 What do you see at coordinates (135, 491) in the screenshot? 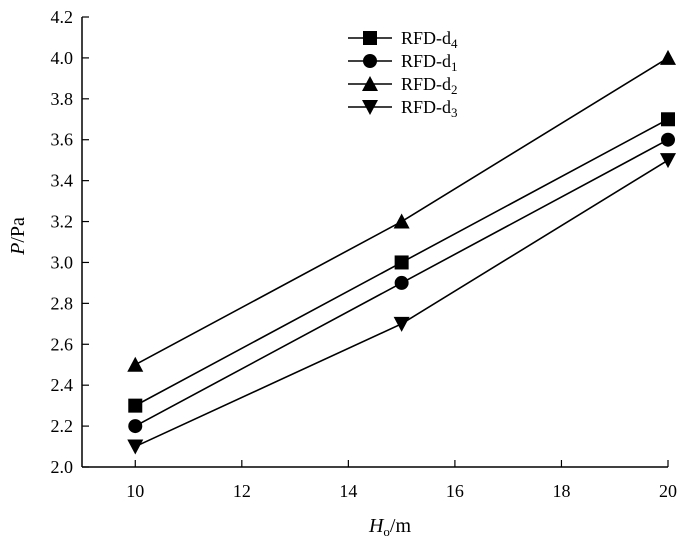
I see `x-tick-label: 10` at bounding box center [135, 491].